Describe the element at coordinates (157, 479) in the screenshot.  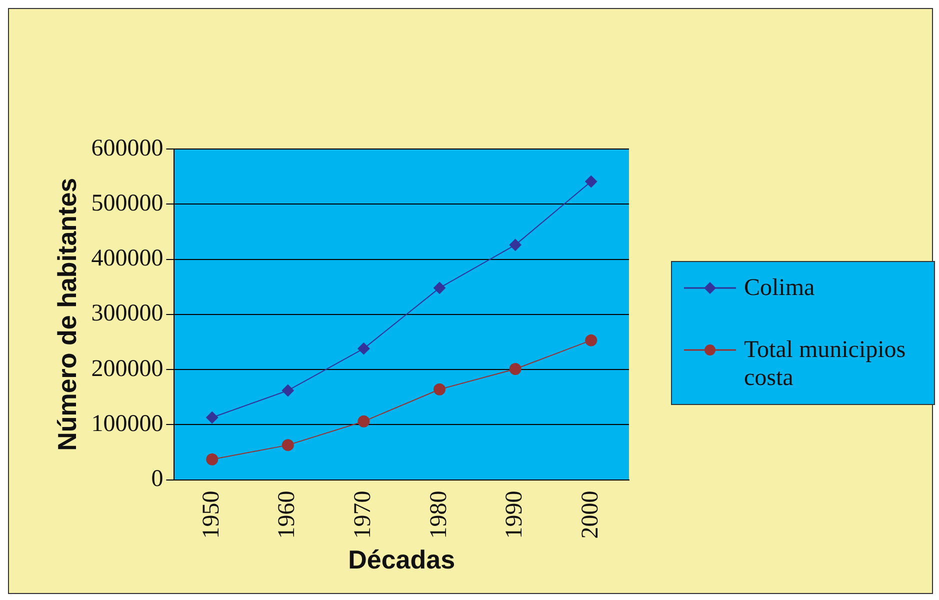
I see `y-tick-label: 0` at that location.